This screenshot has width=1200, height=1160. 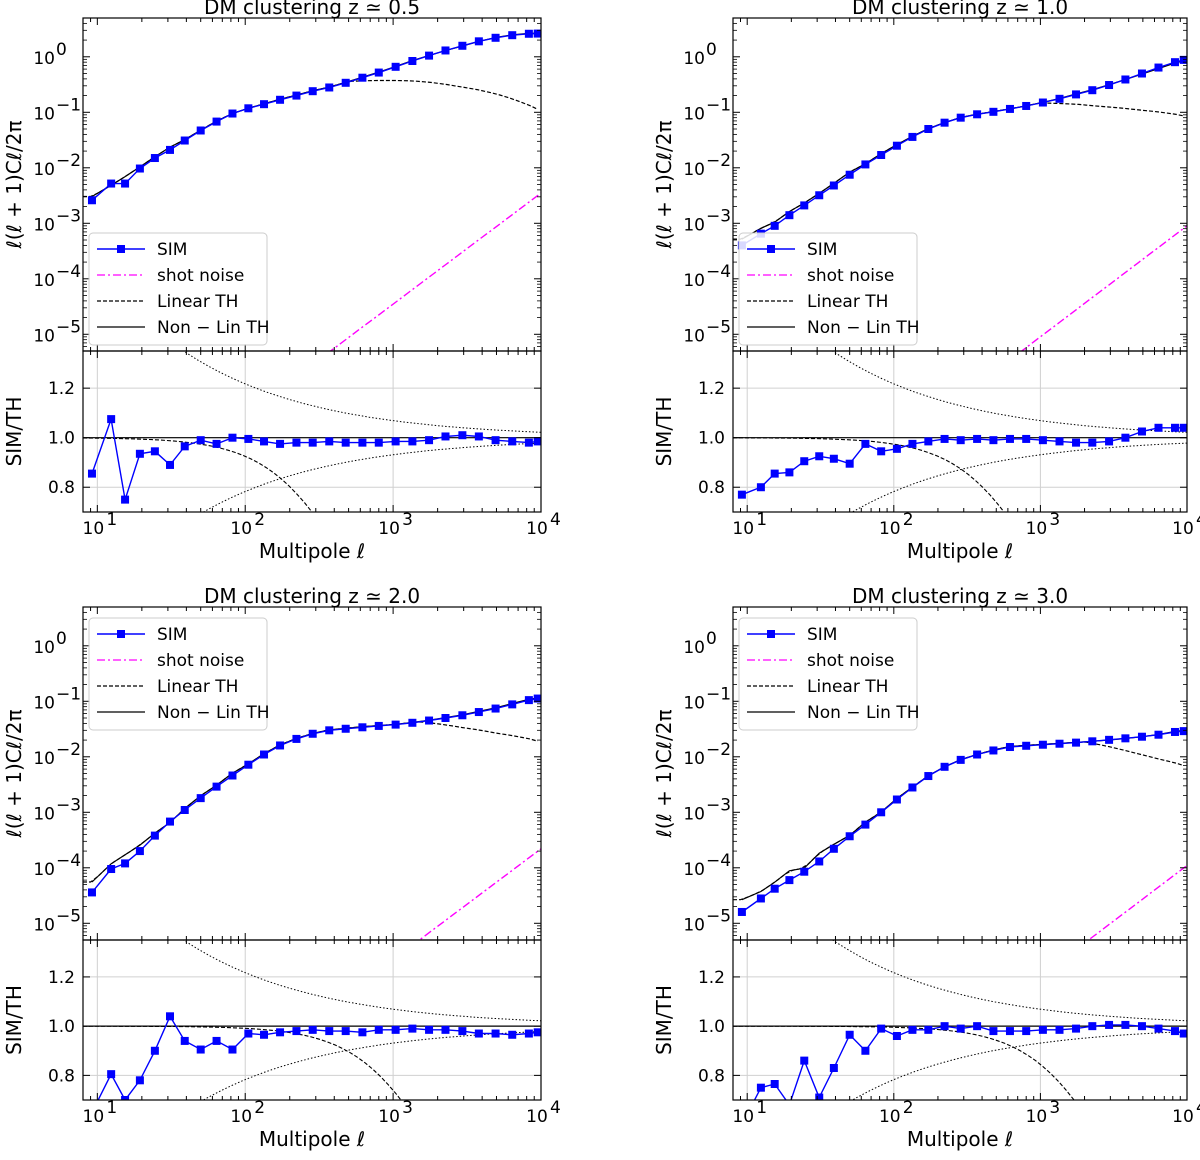 I want to click on chart-title: DM clustering z ≃ 3.0, so click(x=960, y=596).